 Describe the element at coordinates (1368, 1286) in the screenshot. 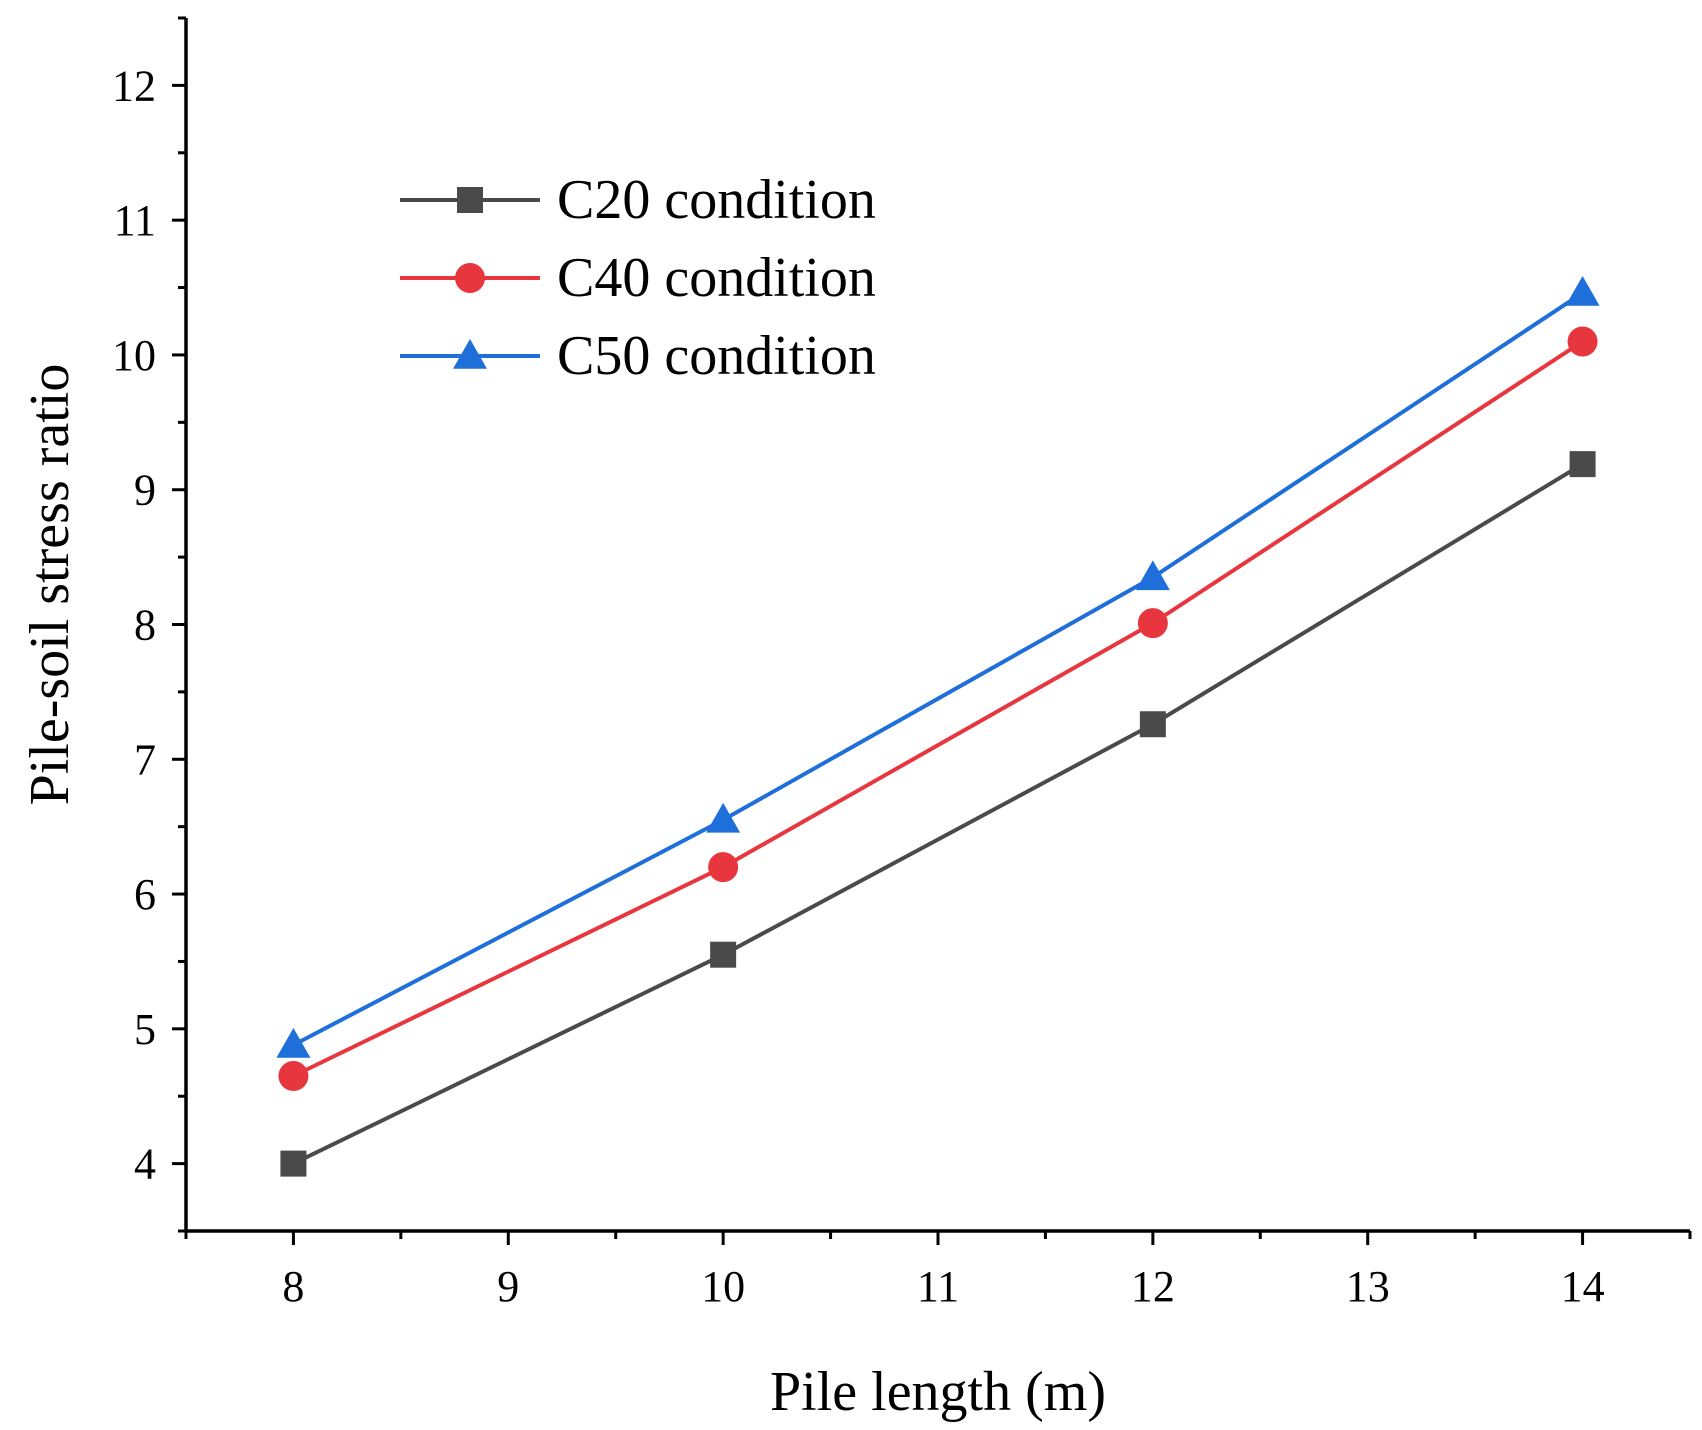

I see `x-tick-label: 13` at that location.